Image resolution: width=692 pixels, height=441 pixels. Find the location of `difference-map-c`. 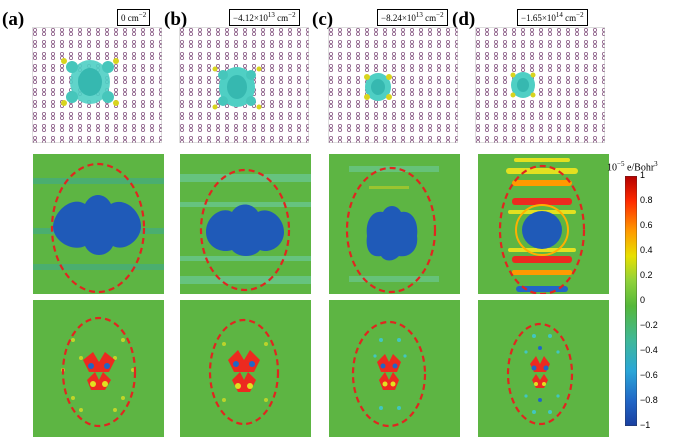

difference-map-c is located at coordinates (394, 368).